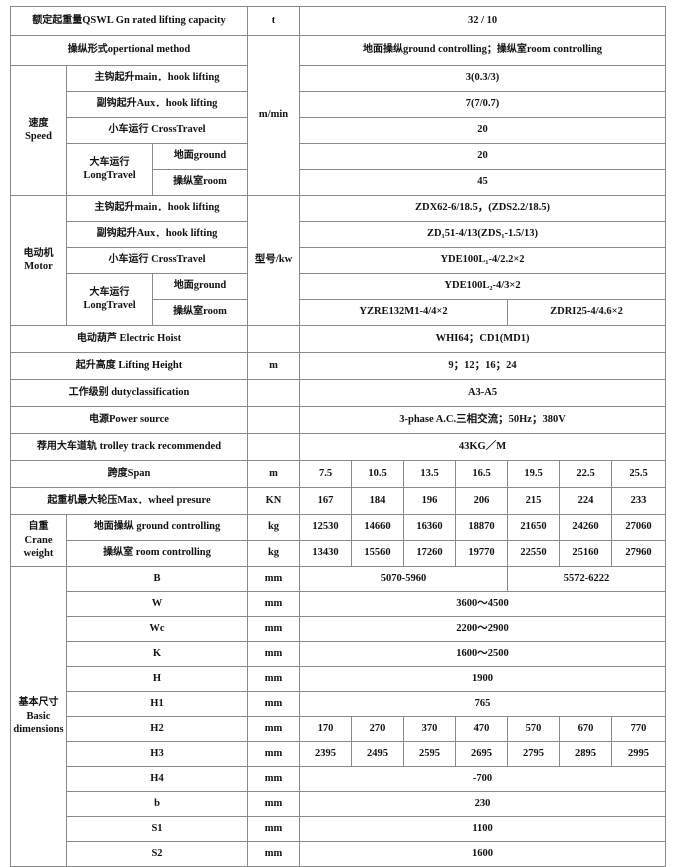 The image size is (673, 867). I want to click on row-unit-trolley-track, so click(273, 447).